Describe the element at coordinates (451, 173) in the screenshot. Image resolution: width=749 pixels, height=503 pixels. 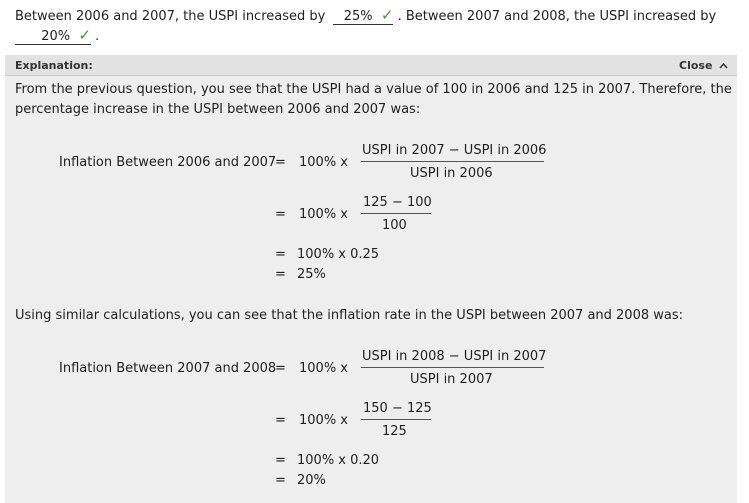
I see `eq1-denominator: USPI in 2006` at that location.